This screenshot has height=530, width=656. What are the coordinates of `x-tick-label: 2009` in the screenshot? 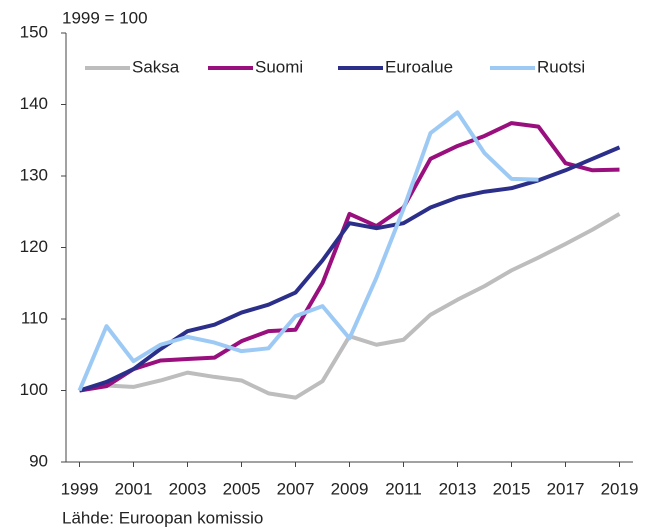 It's located at (350, 488).